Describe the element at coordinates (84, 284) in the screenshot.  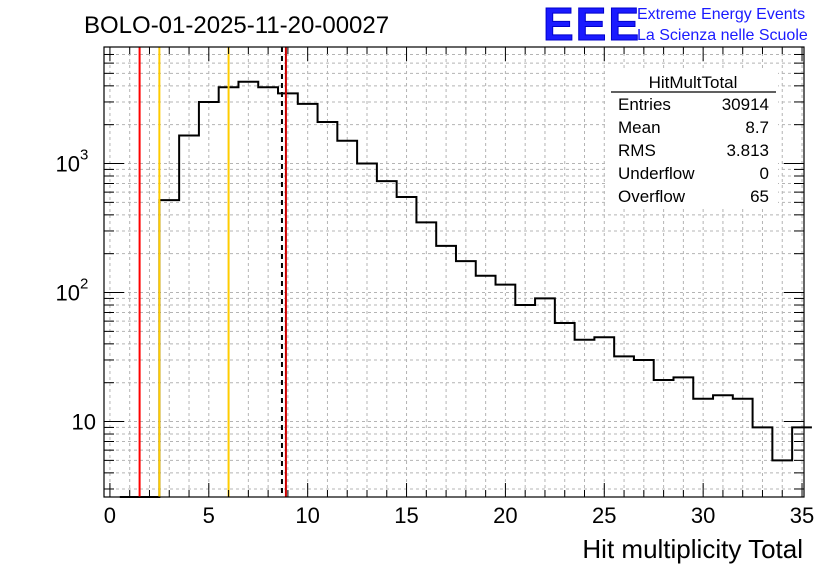
I see `svg-text: 2` at that location.